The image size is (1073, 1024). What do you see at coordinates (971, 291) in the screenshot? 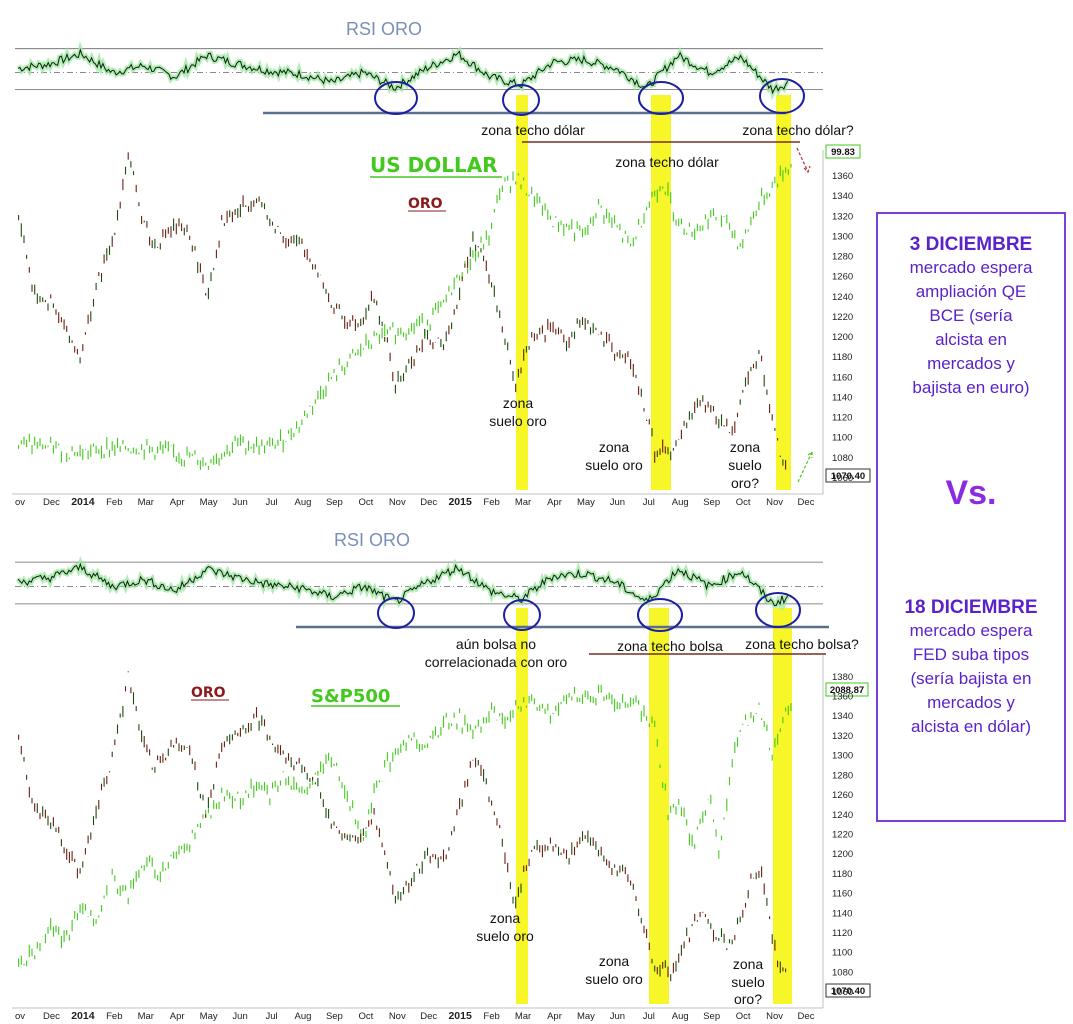
I see `event1-line-1: ampliación QE` at bounding box center [971, 291].